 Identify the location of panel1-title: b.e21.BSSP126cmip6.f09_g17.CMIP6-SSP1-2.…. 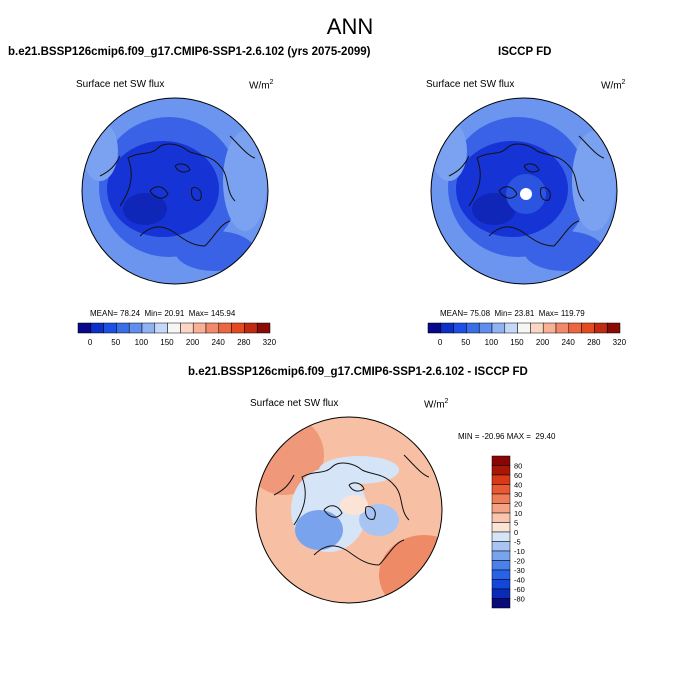
(189, 52).